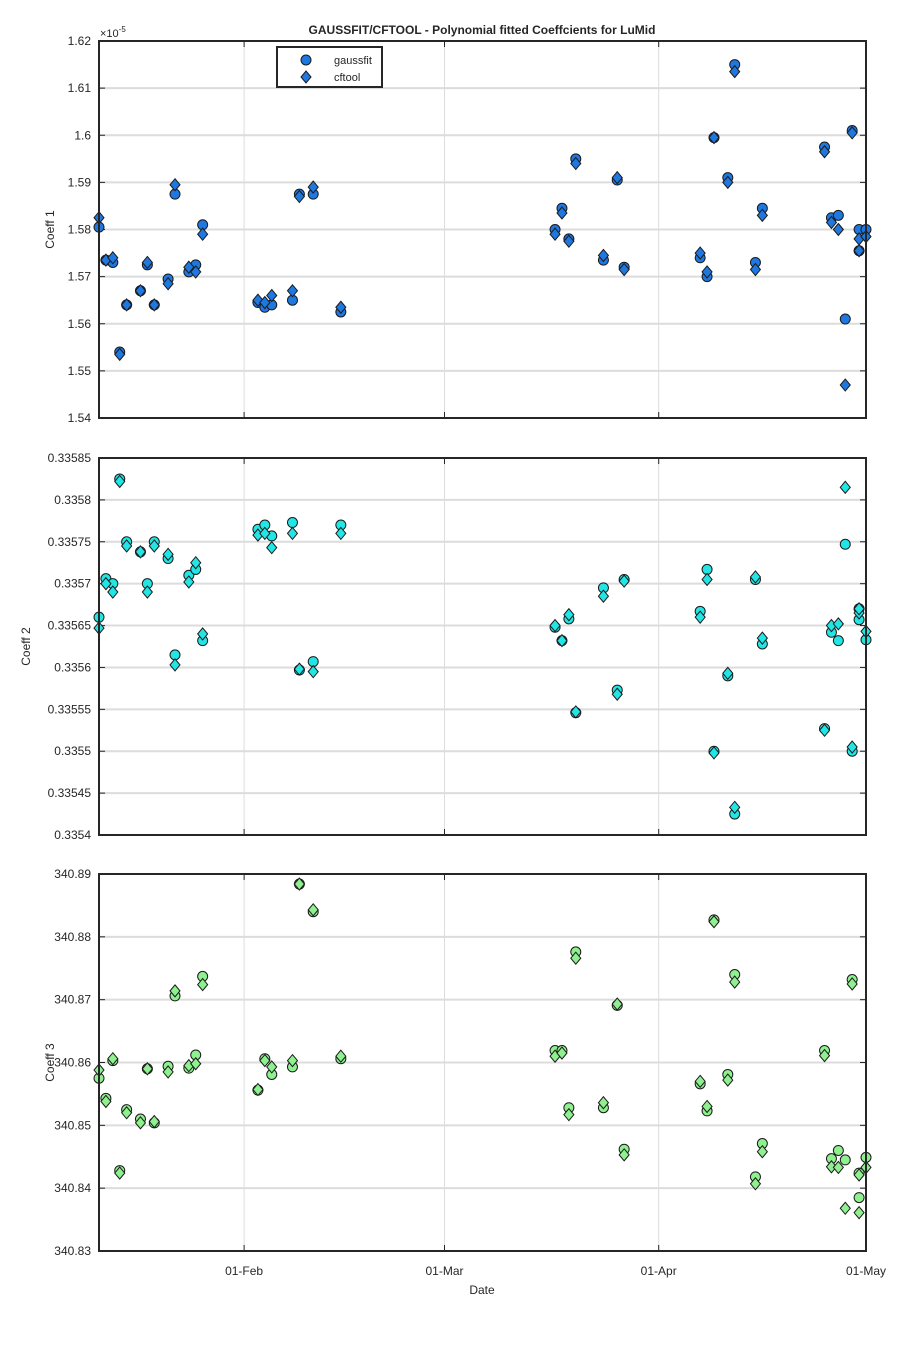  What do you see at coordinates (80, 371) in the screenshot?
I see `y-tick-label: 1.55` at bounding box center [80, 371].